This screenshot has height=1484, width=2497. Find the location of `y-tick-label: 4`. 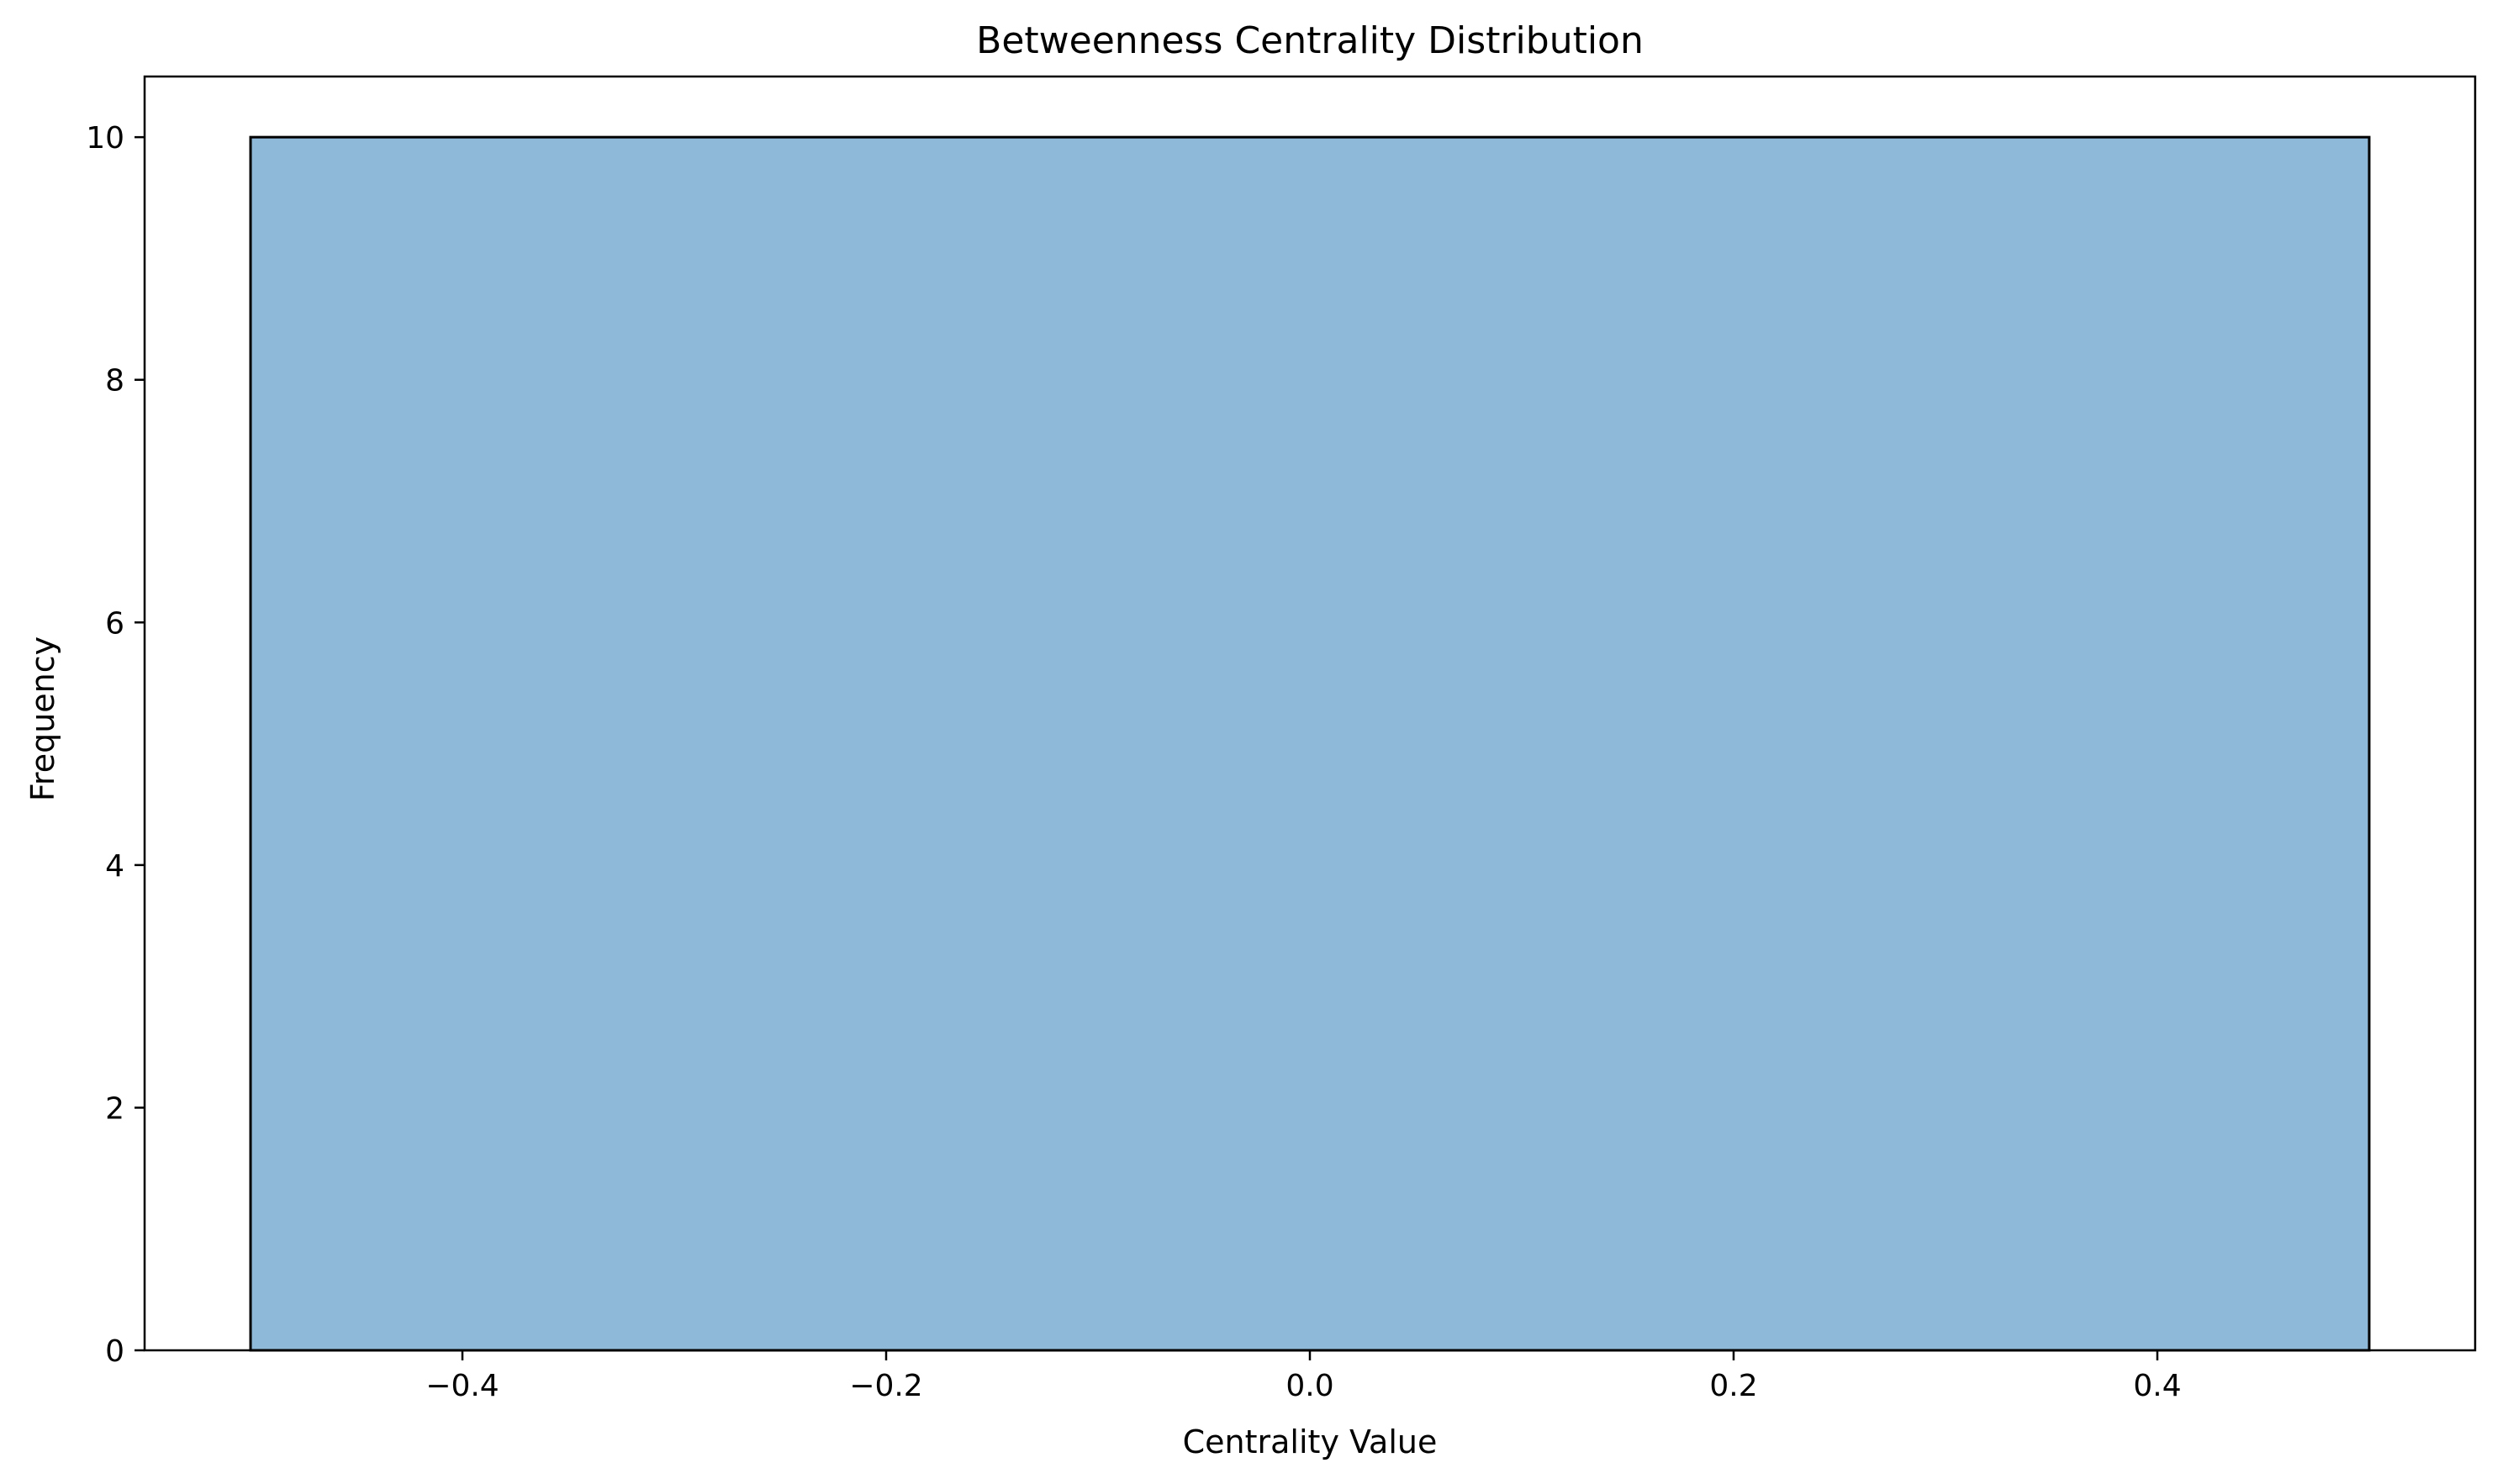

y-tick-label: 4 is located at coordinates (114, 867).